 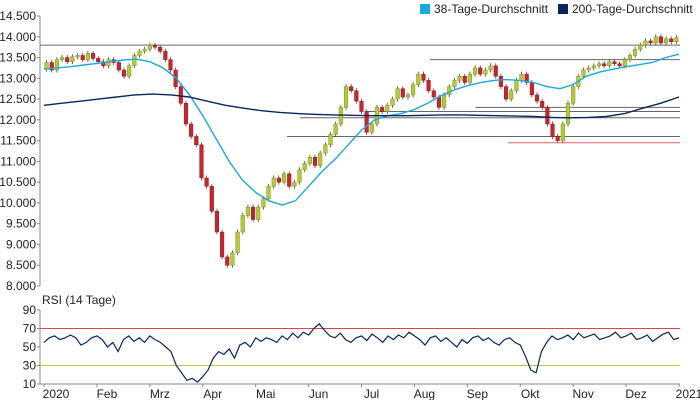 I want to click on rsi-plot, so click(x=360, y=353).